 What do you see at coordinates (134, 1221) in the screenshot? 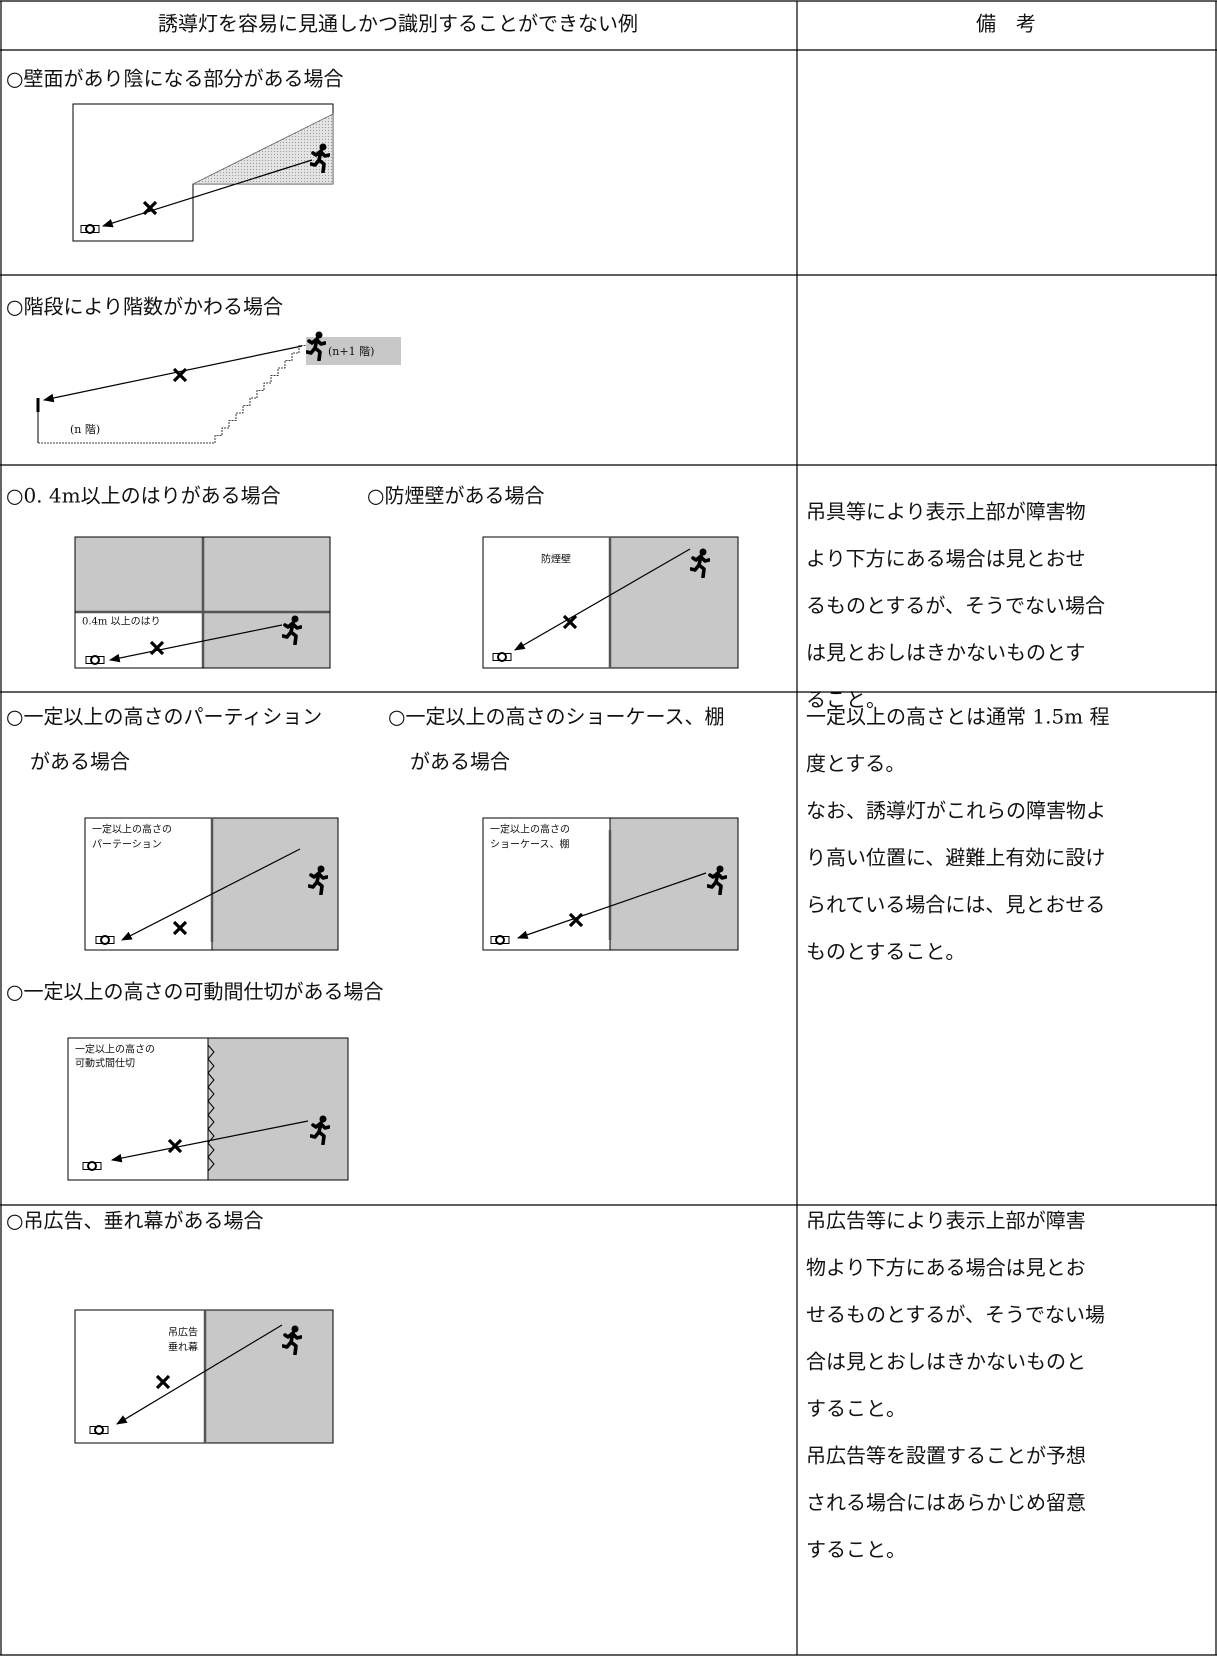
I see `row-heading: ○吊広告、垂れ幕がある場合` at bounding box center [134, 1221].